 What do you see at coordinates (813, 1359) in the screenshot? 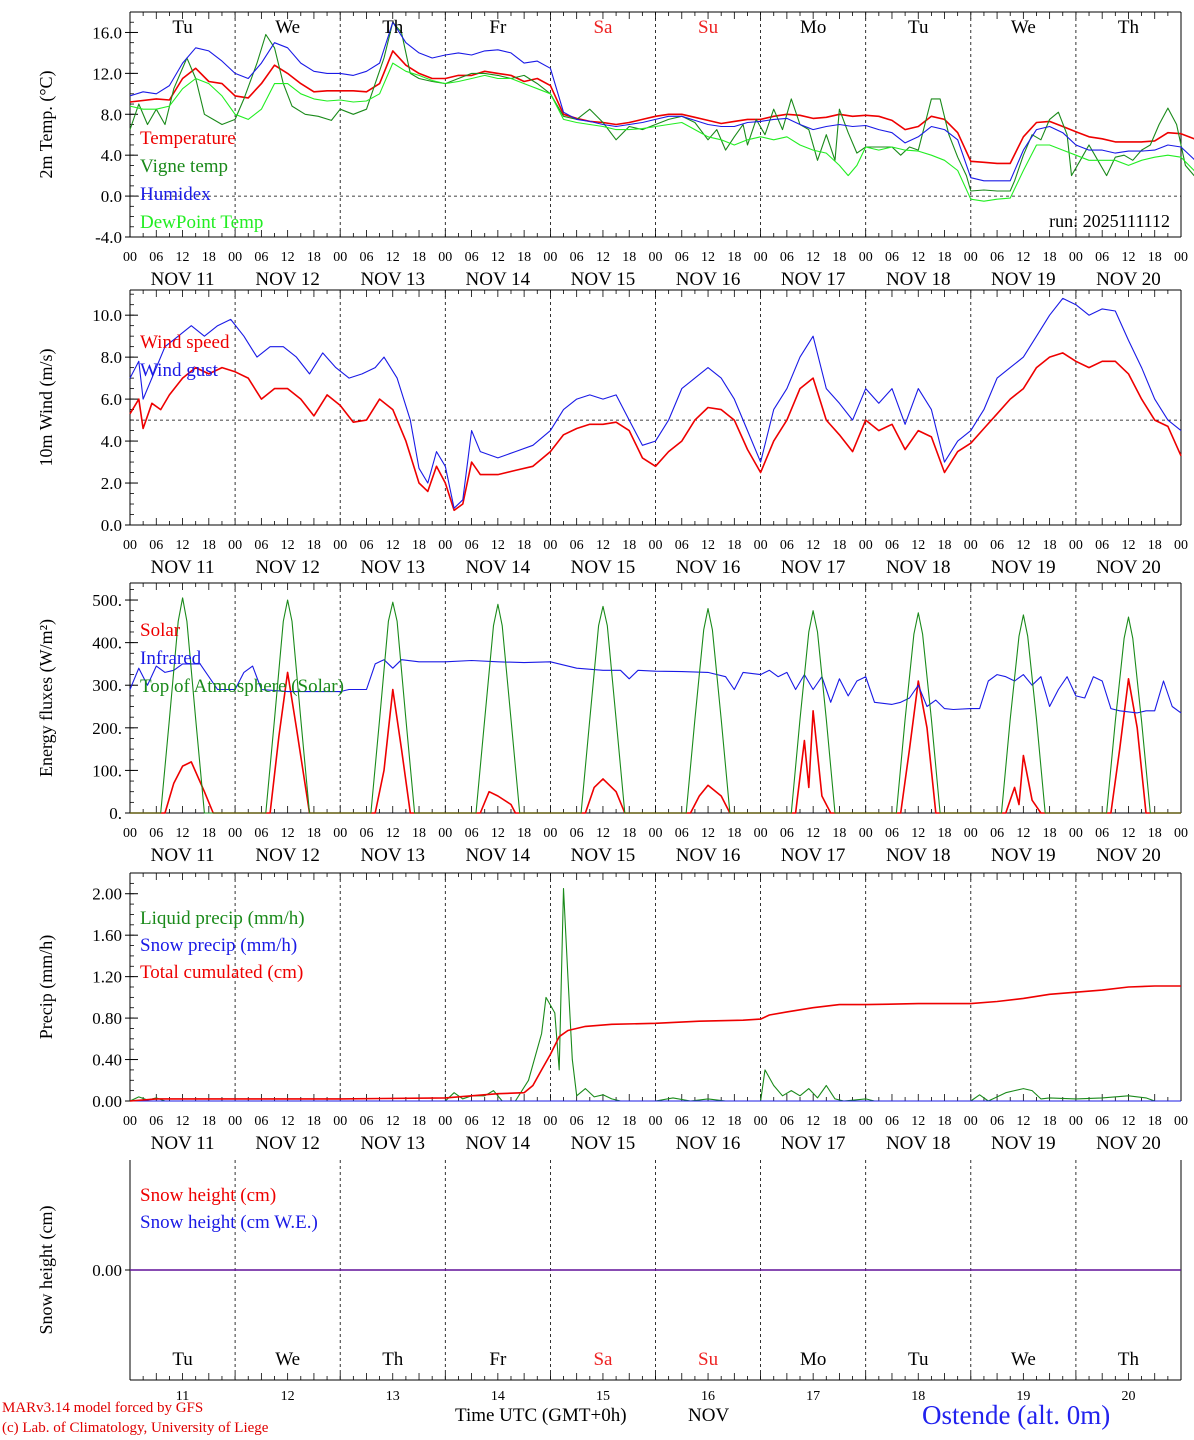
I see `day-name-bottom: Mo` at bounding box center [813, 1359].